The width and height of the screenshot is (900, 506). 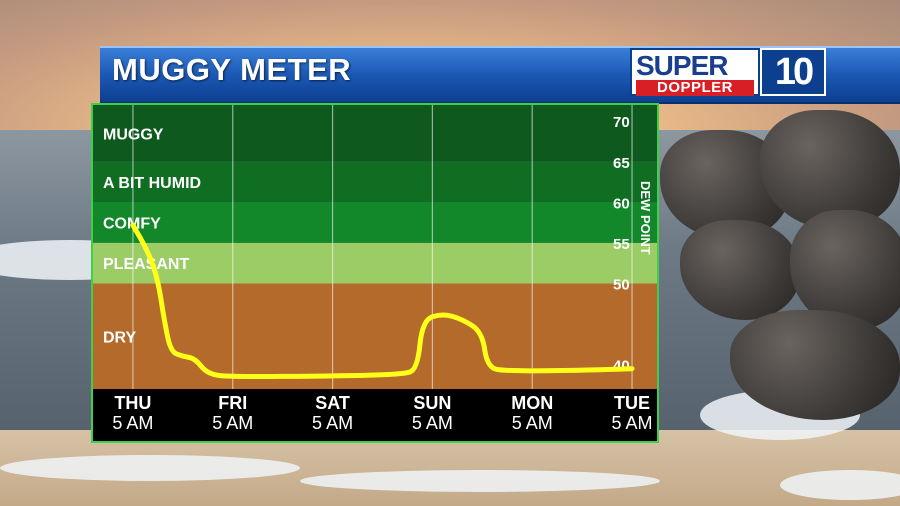 What do you see at coordinates (532, 403) in the screenshot?
I see `x-tick-day: MON` at bounding box center [532, 403].